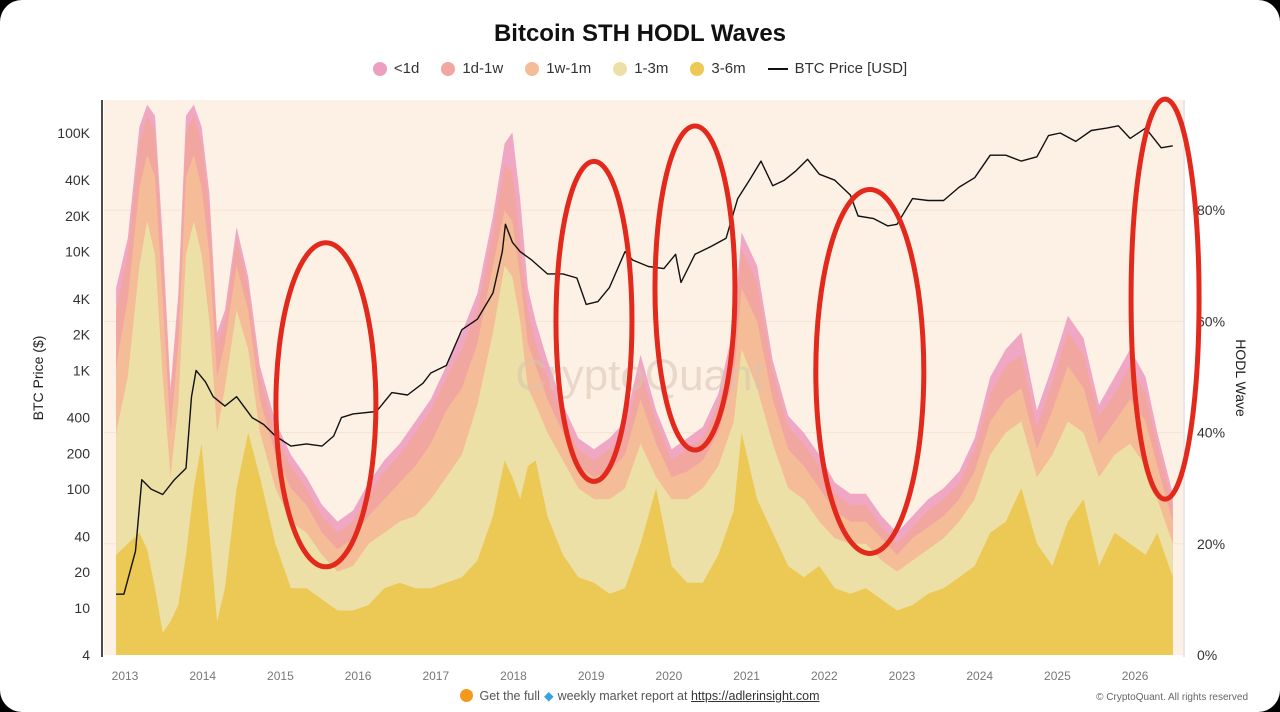 This screenshot has width=1280, height=712. Describe the element at coordinates (448, 68) in the screenshot. I see `legend-swatch-1d1w` at that location.